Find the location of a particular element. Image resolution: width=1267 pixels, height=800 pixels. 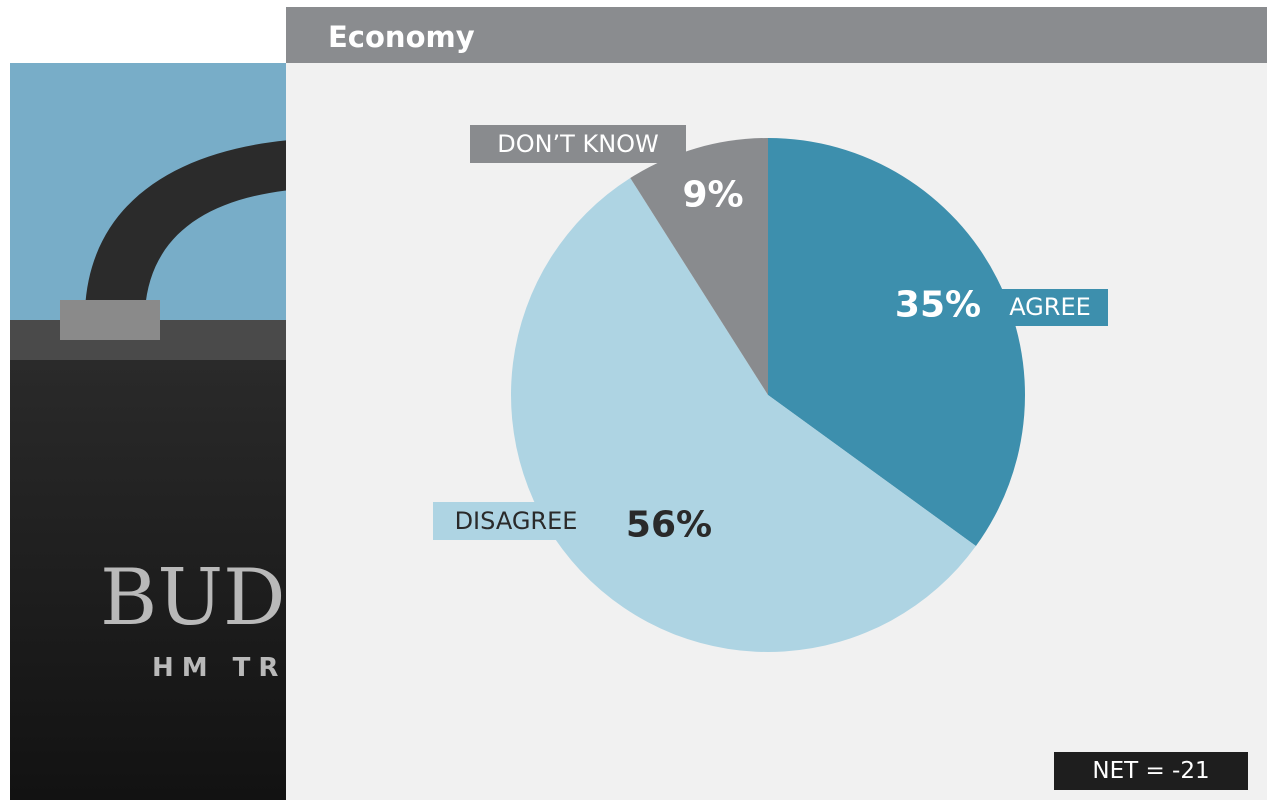

data-label: 9% is located at coordinates (712, 195).